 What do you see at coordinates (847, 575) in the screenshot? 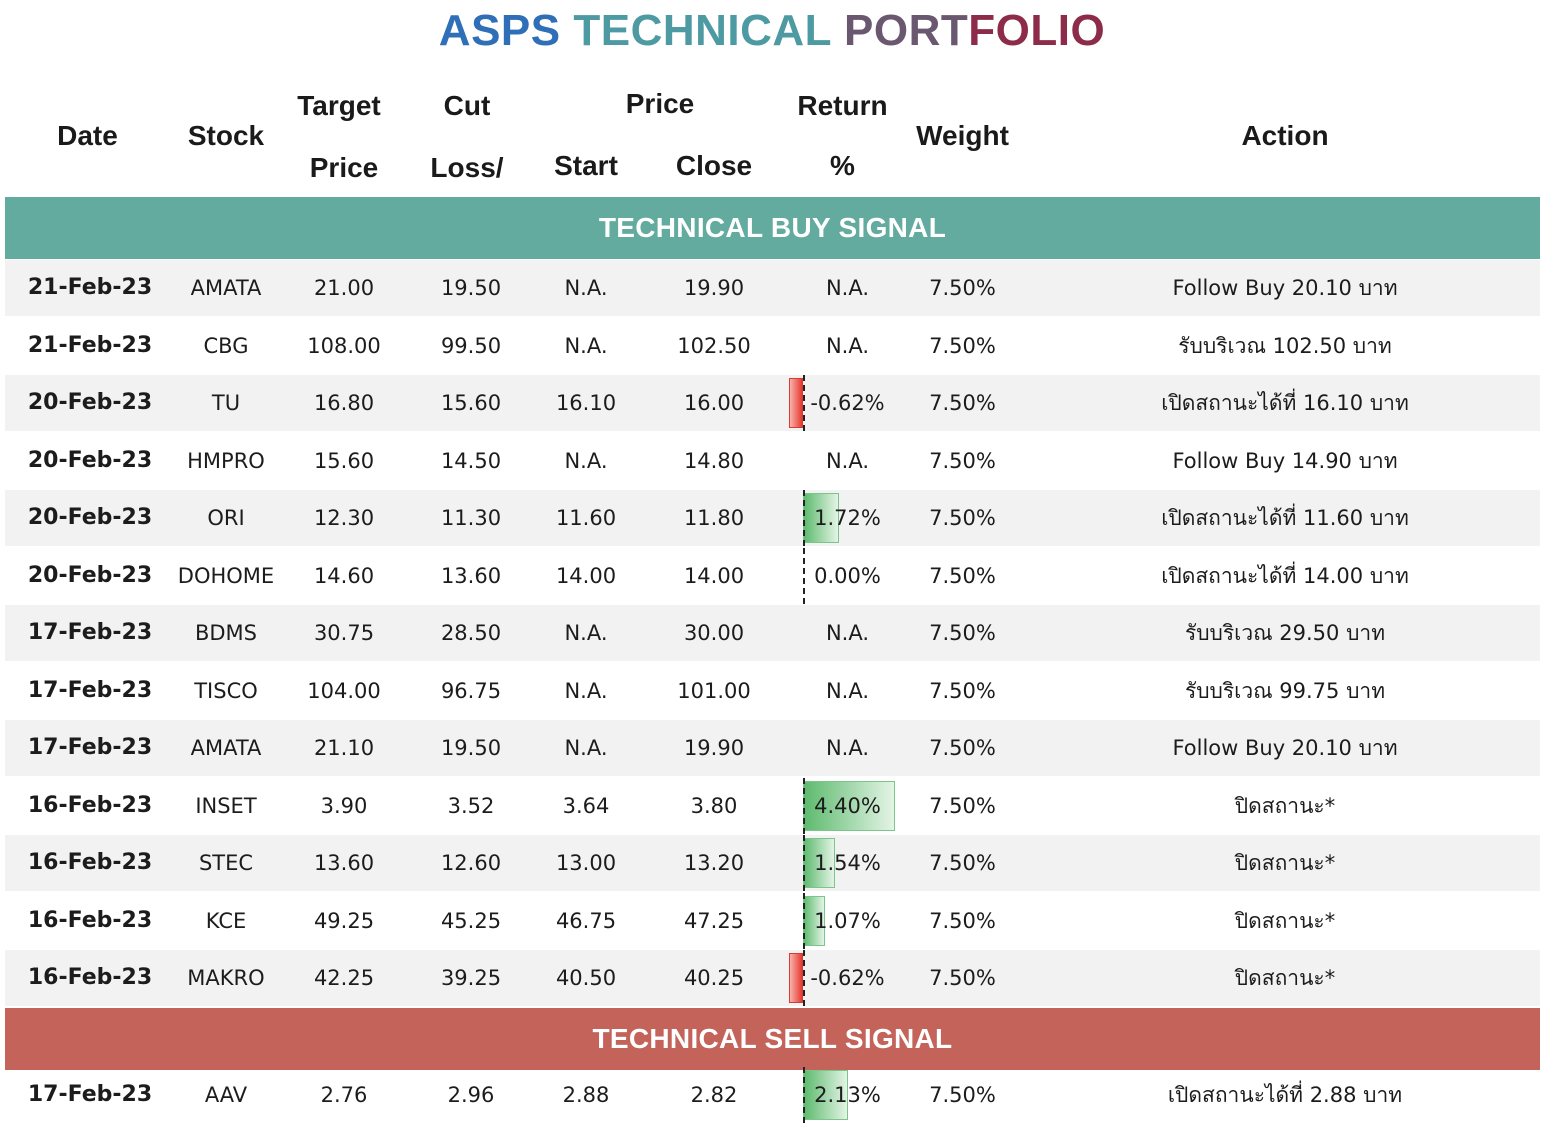
I see `return-cell: 0.00%` at bounding box center [847, 575].